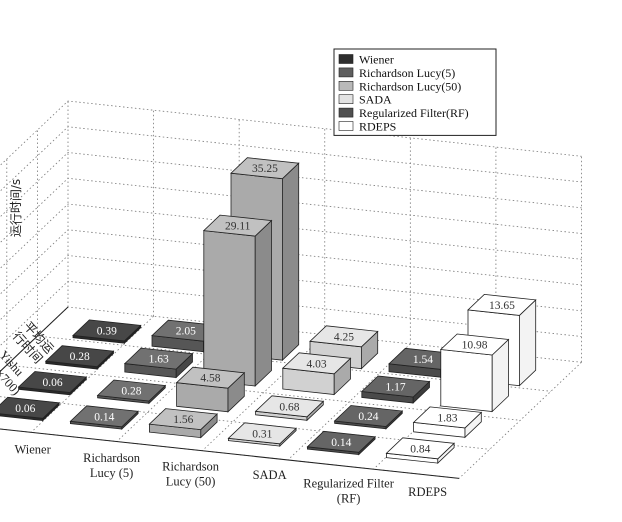  I want to click on data-label: 0.84, so click(420, 449).